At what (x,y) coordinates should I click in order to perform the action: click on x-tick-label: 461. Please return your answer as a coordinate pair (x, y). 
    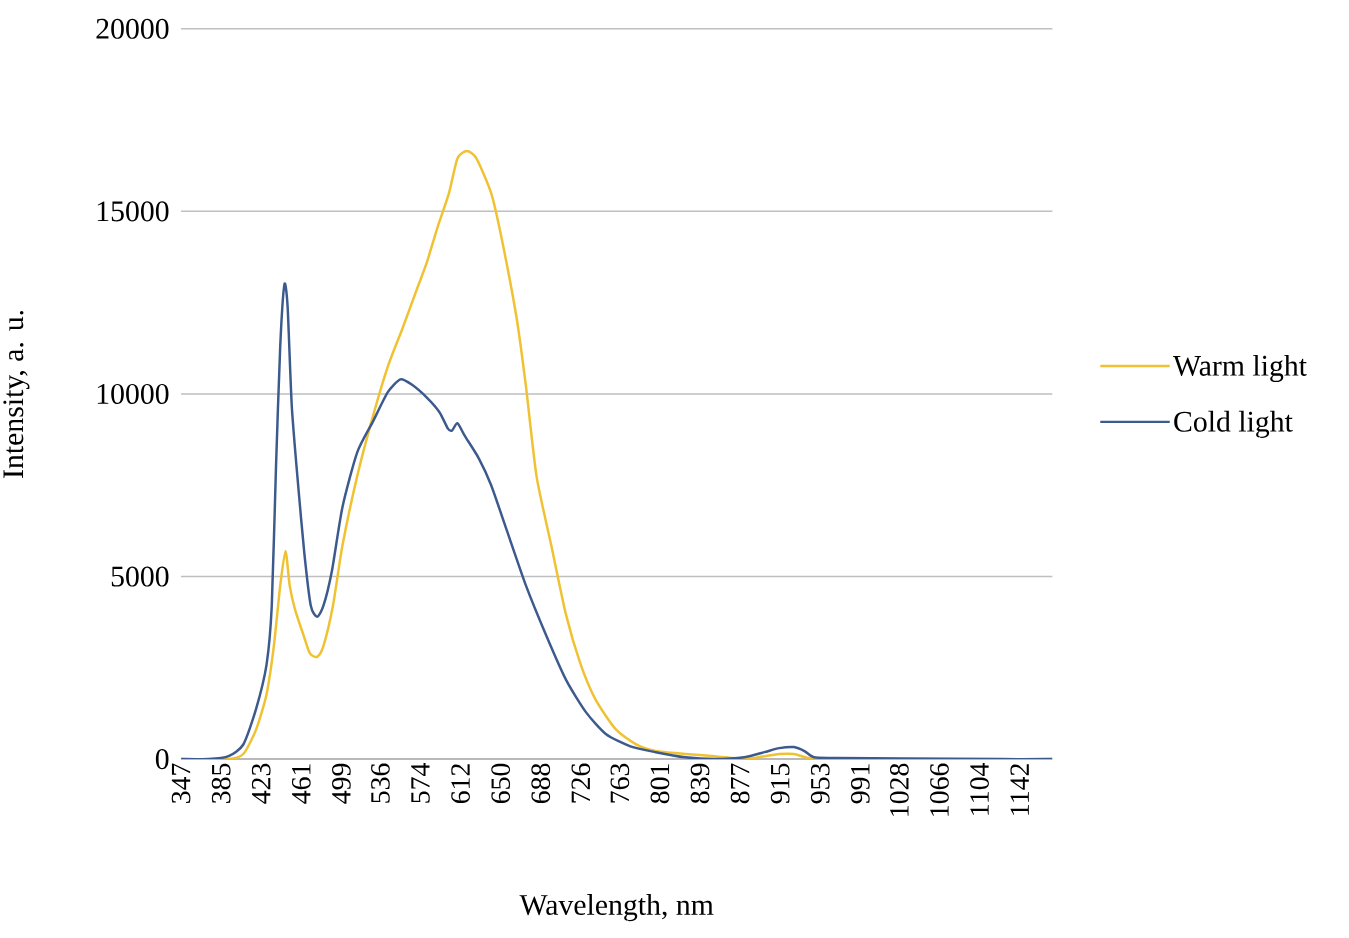
    Looking at the image, I should click on (301, 784).